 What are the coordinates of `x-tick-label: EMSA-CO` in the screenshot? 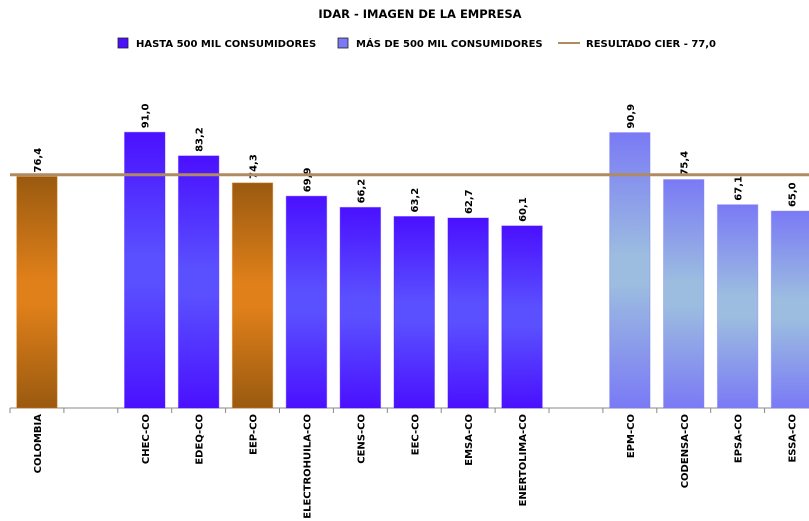 It's located at (469, 440).